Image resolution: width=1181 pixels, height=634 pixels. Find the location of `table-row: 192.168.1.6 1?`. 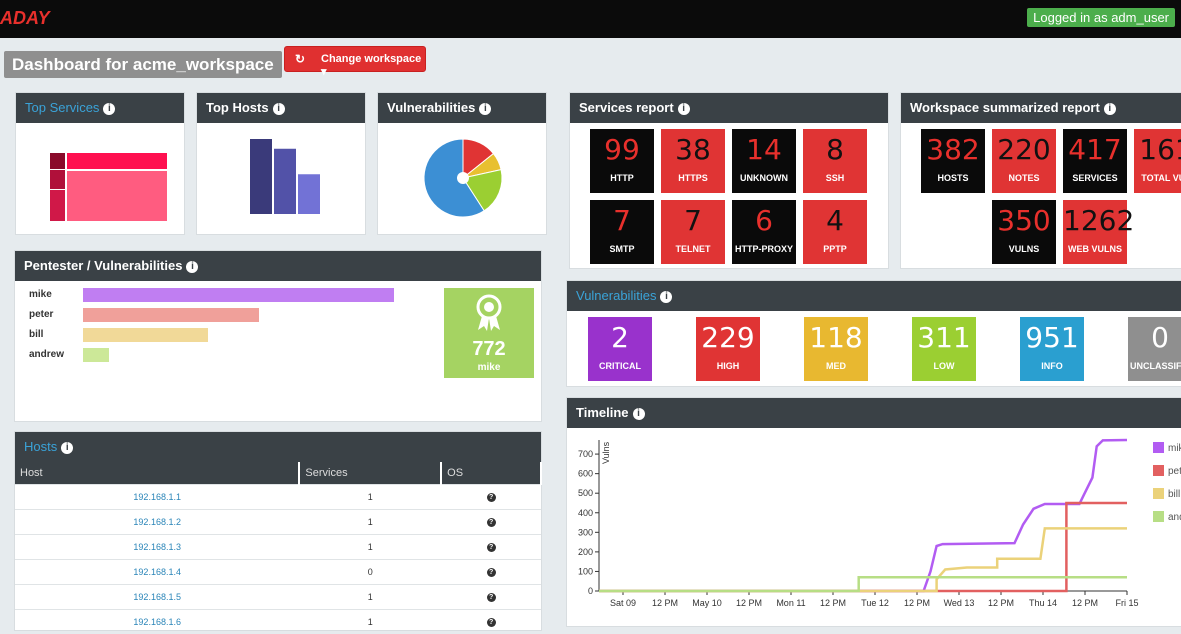

table-row: 192.168.1.6 1? is located at coordinates (278, 621).